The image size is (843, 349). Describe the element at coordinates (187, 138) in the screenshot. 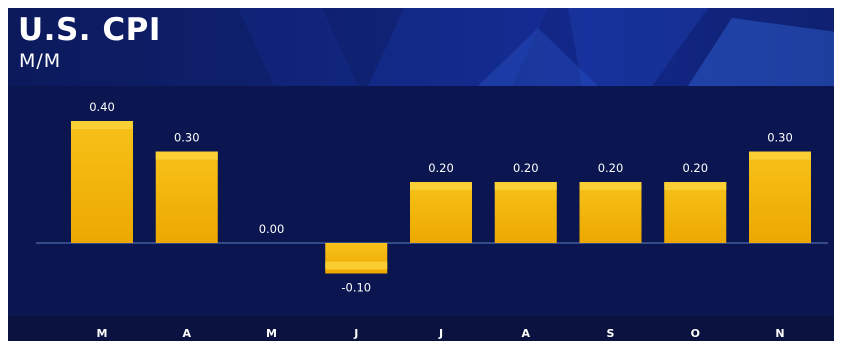

I see `bar-value-label-1: 0.30` at that location.